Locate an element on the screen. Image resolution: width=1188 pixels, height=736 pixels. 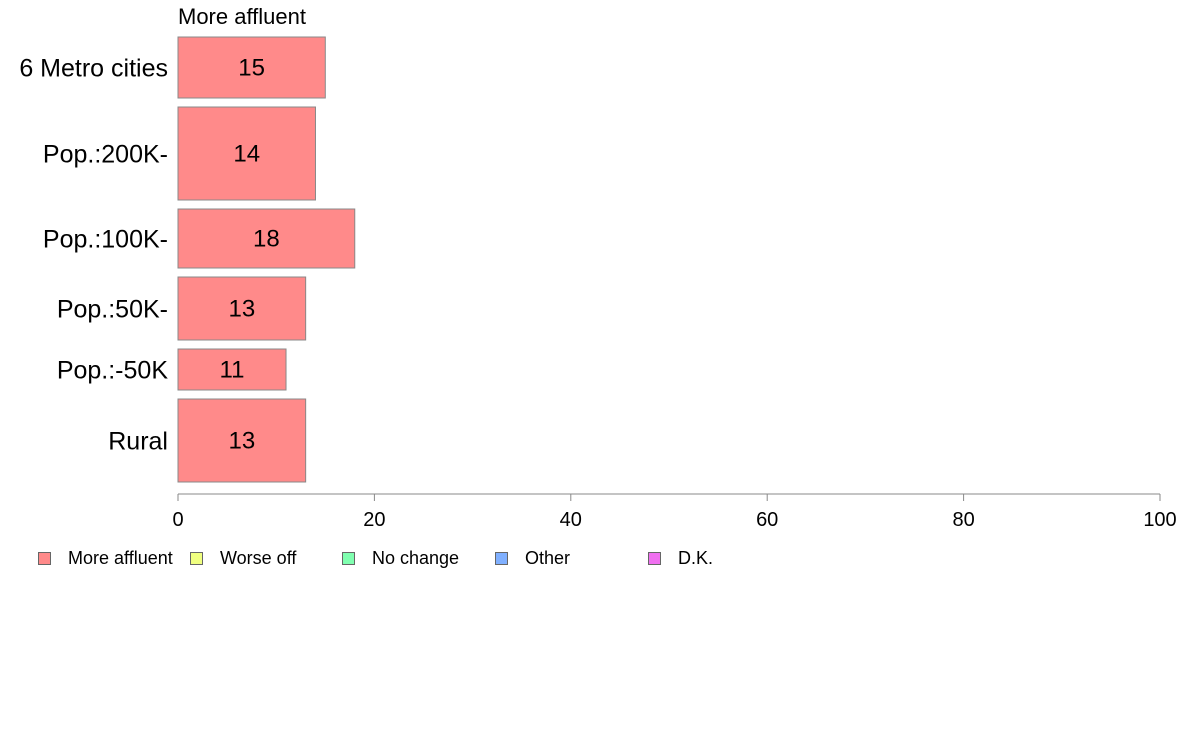
legend-item: No change is located at coordinates (400, 558).